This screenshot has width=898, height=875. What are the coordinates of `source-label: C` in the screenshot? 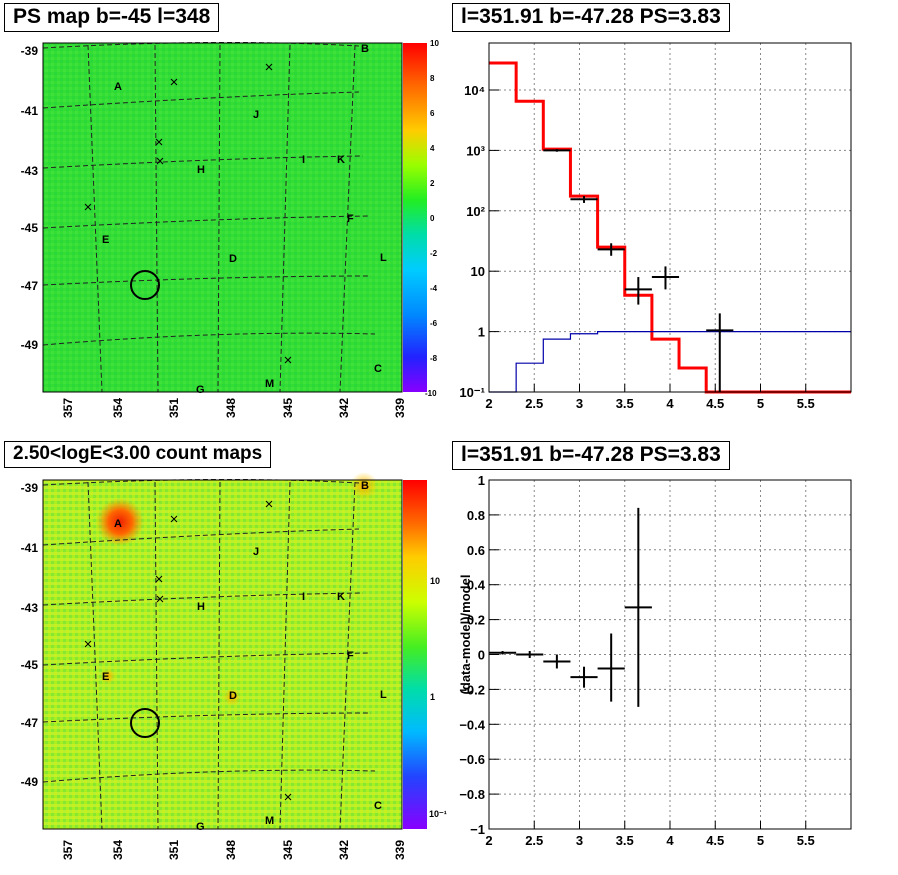 It's located at (378, 806).